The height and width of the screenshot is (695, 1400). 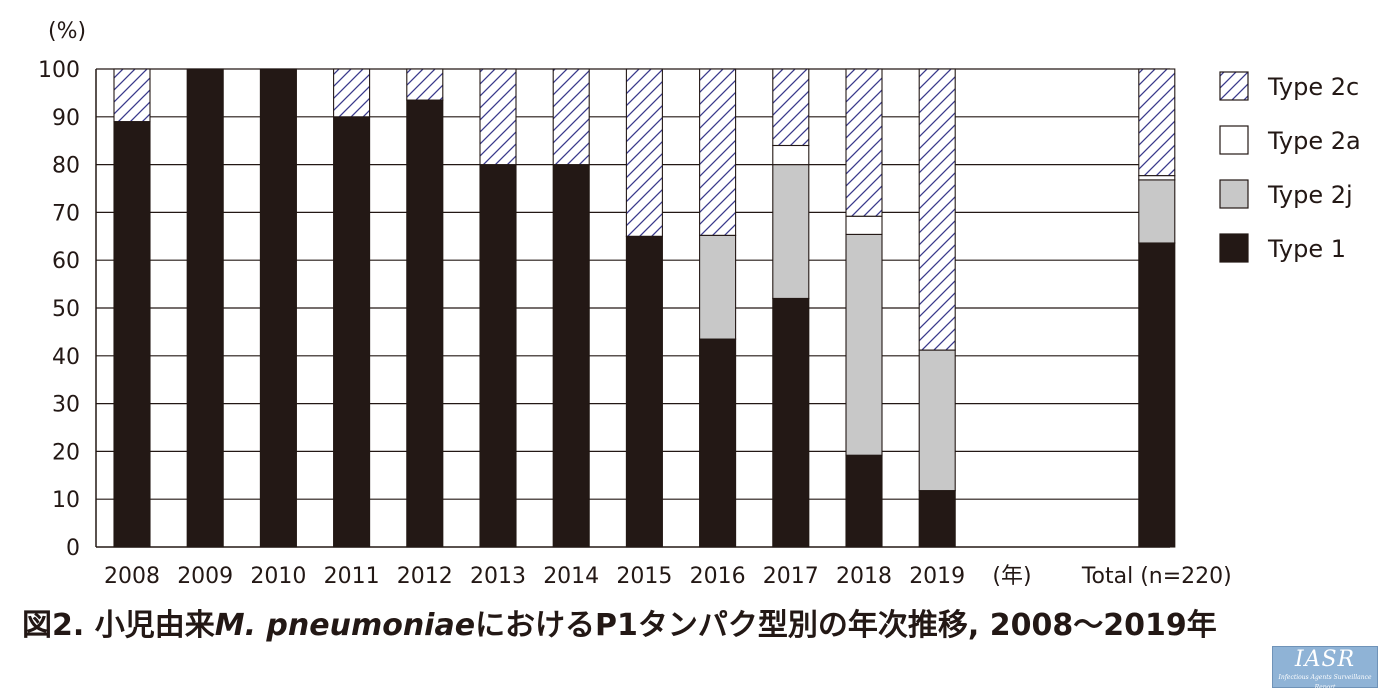 I want to click on bar-type-1-2008, so click(x=132, y=334).